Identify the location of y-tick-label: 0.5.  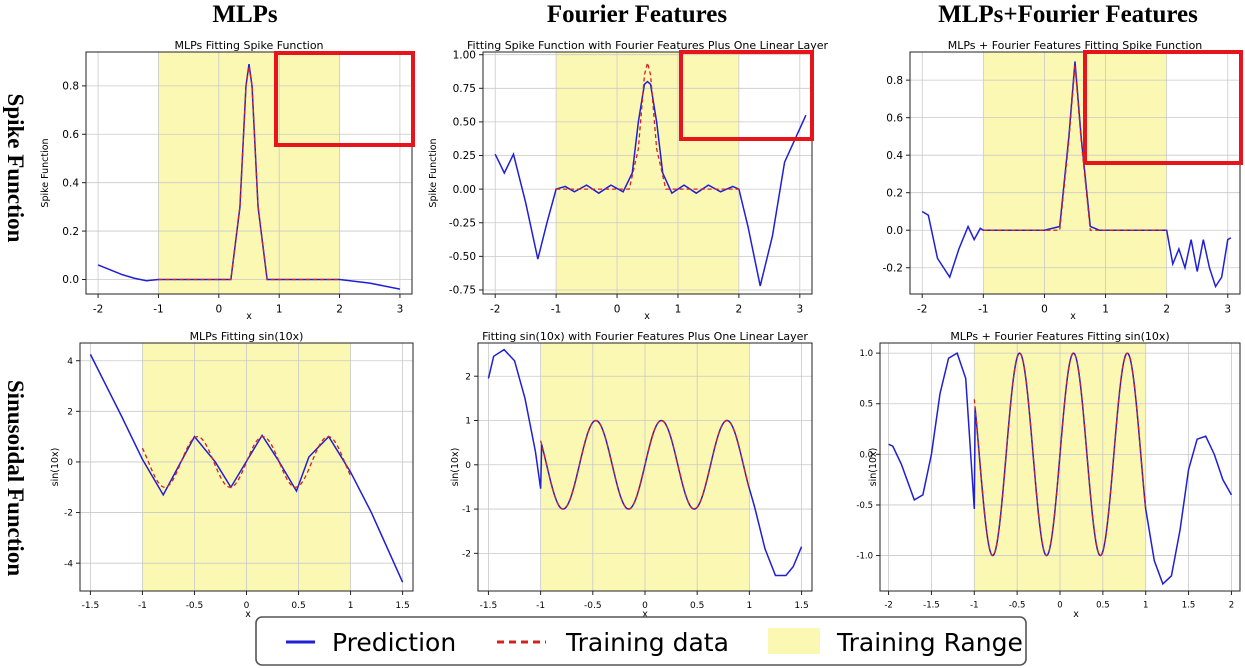
(866, 405).